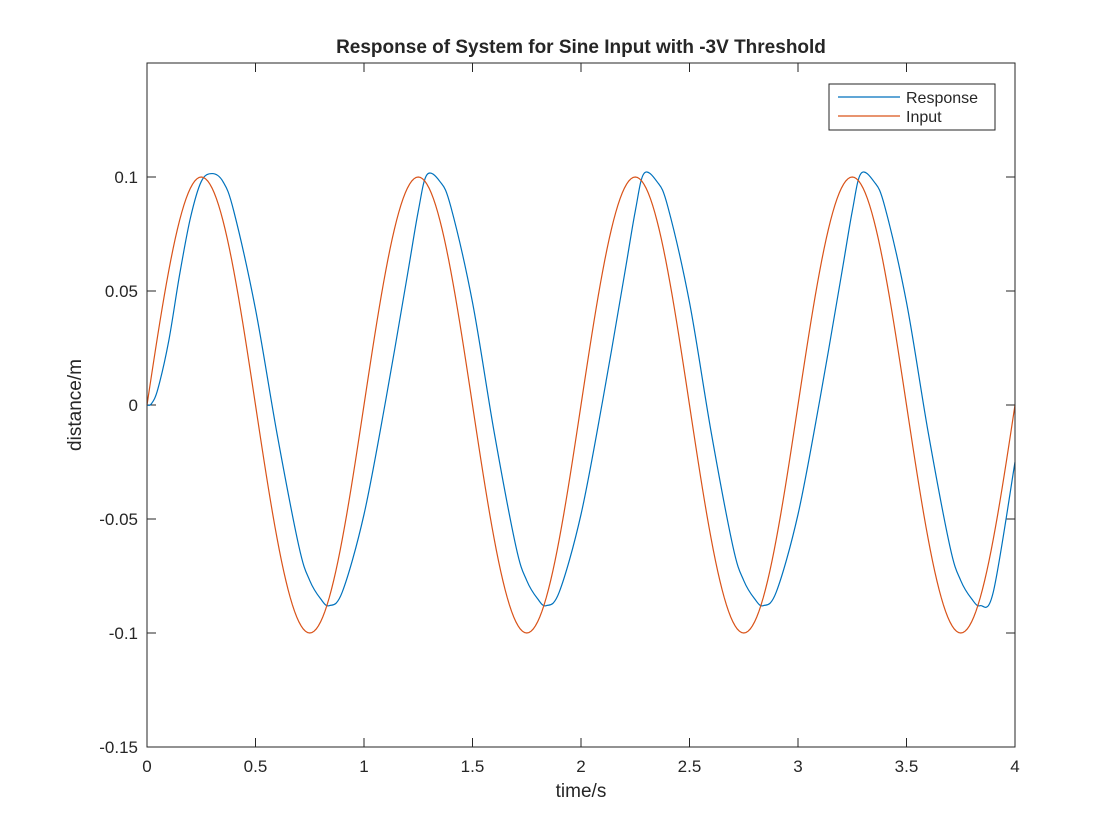 This screenshot has height=840, width=1120. What do you see at coordinates (363, 766) in the screenshot?
I see `x-tick-label: 1` at bounding box center [363, 766].